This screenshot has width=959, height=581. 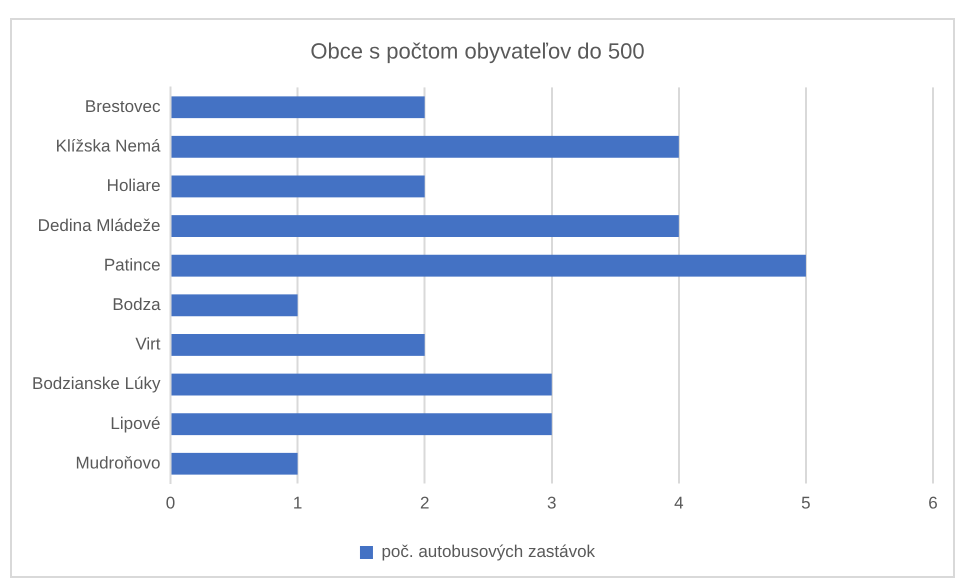 I want to click on y-tick-label: Mudroňovo, so click(x=118, y=462).